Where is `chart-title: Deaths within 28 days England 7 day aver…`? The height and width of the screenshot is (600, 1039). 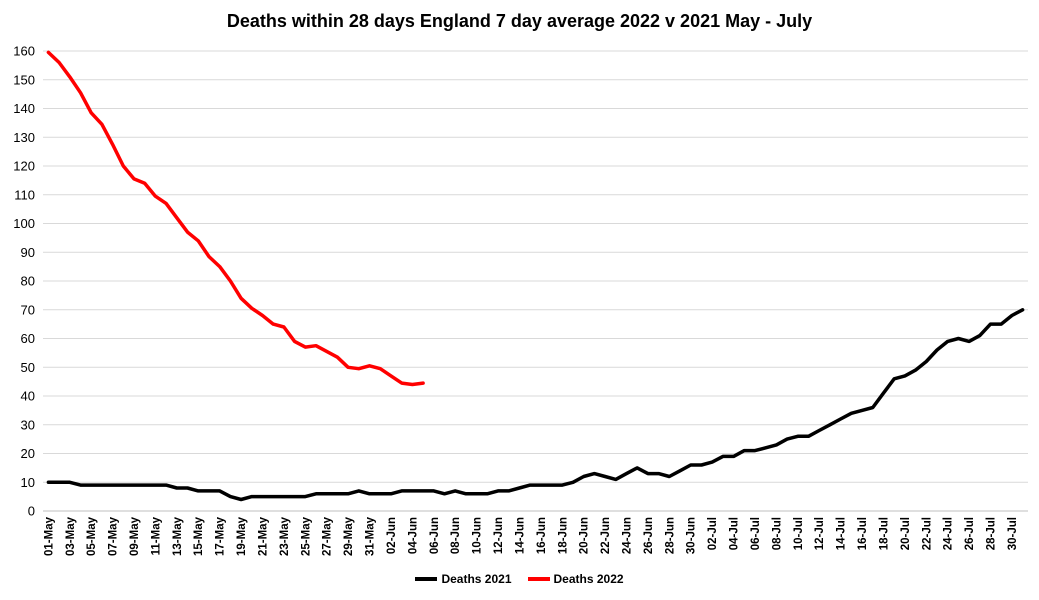
chart-title: Deaths within 28 days England 7 day aver… is located at coordinates (519, 21).